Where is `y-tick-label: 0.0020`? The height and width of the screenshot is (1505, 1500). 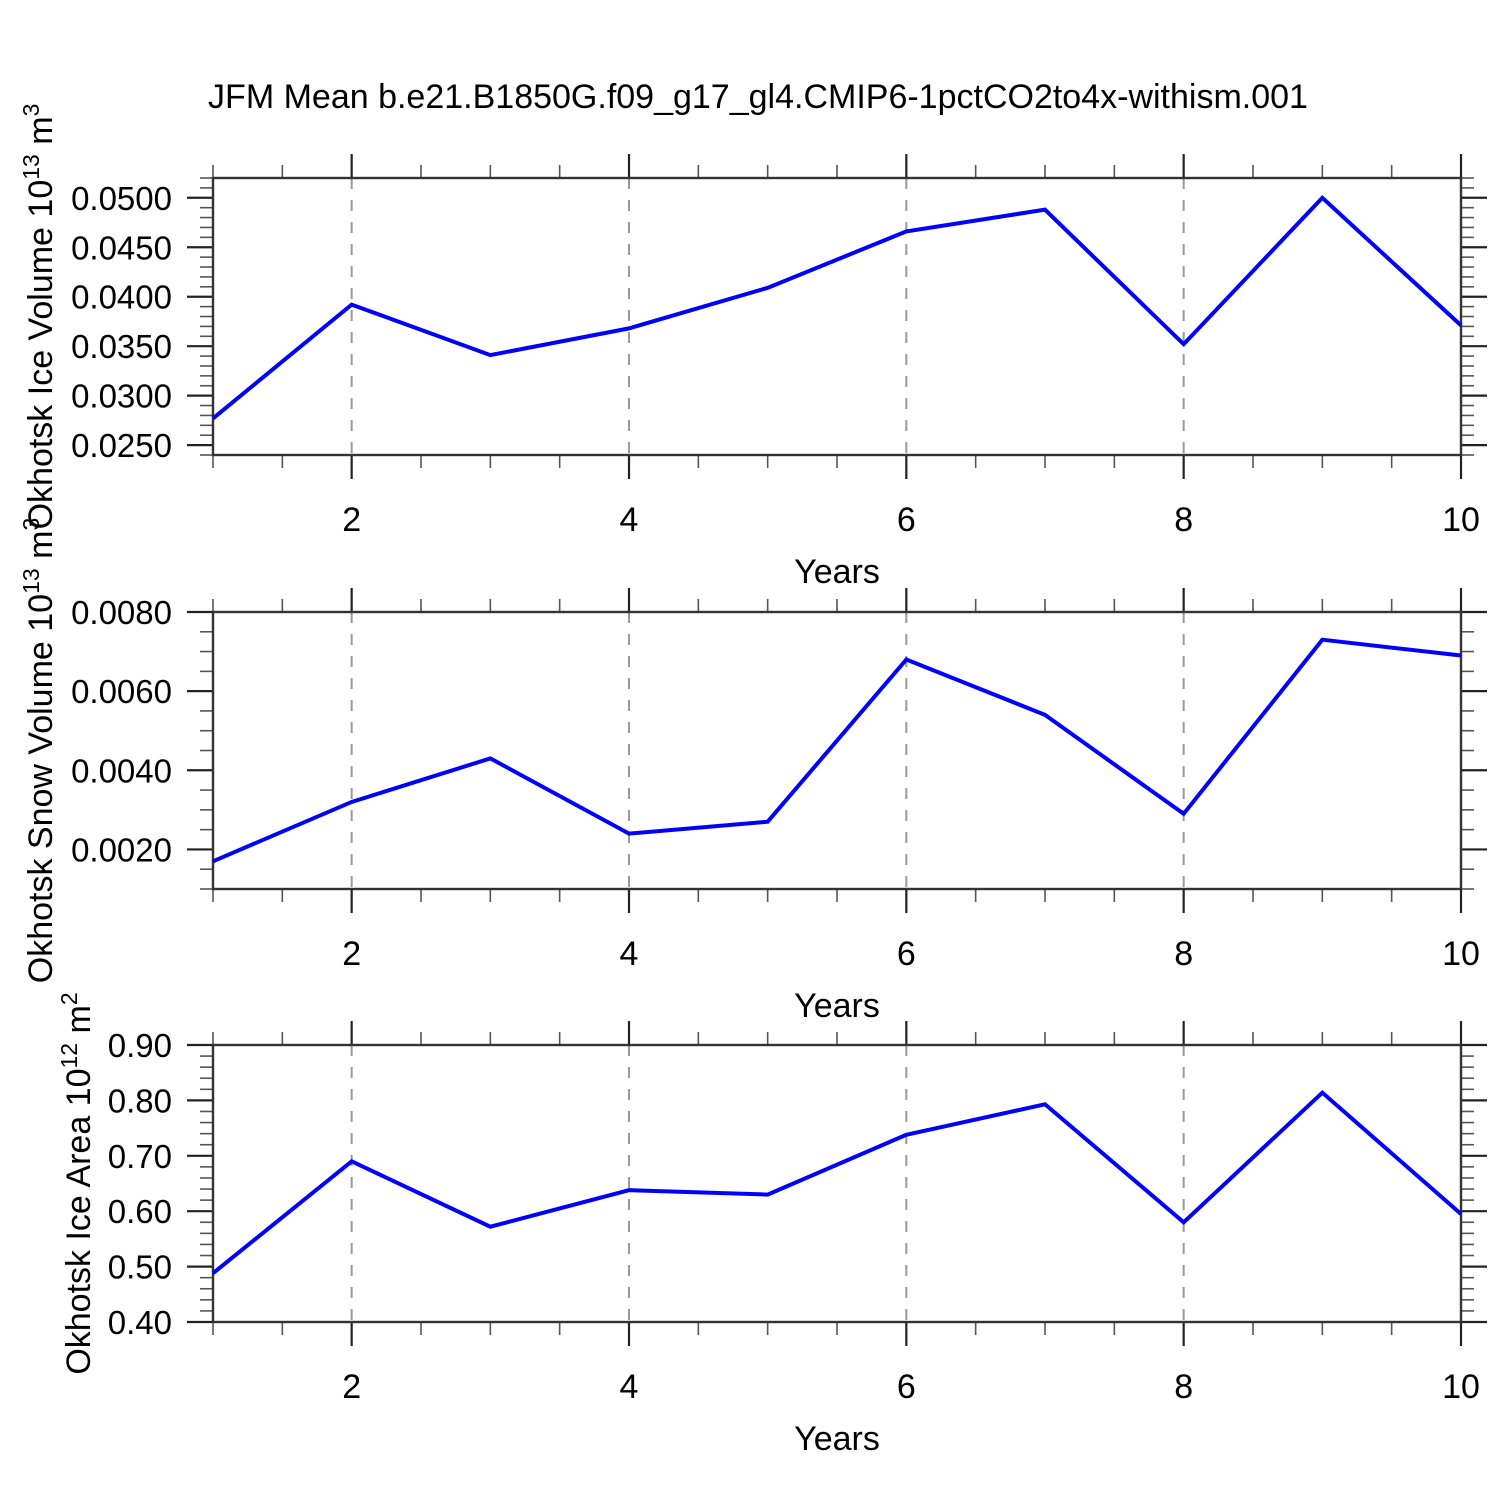
y-tick-label: 0.0020 is located at coordinates (121, 849).